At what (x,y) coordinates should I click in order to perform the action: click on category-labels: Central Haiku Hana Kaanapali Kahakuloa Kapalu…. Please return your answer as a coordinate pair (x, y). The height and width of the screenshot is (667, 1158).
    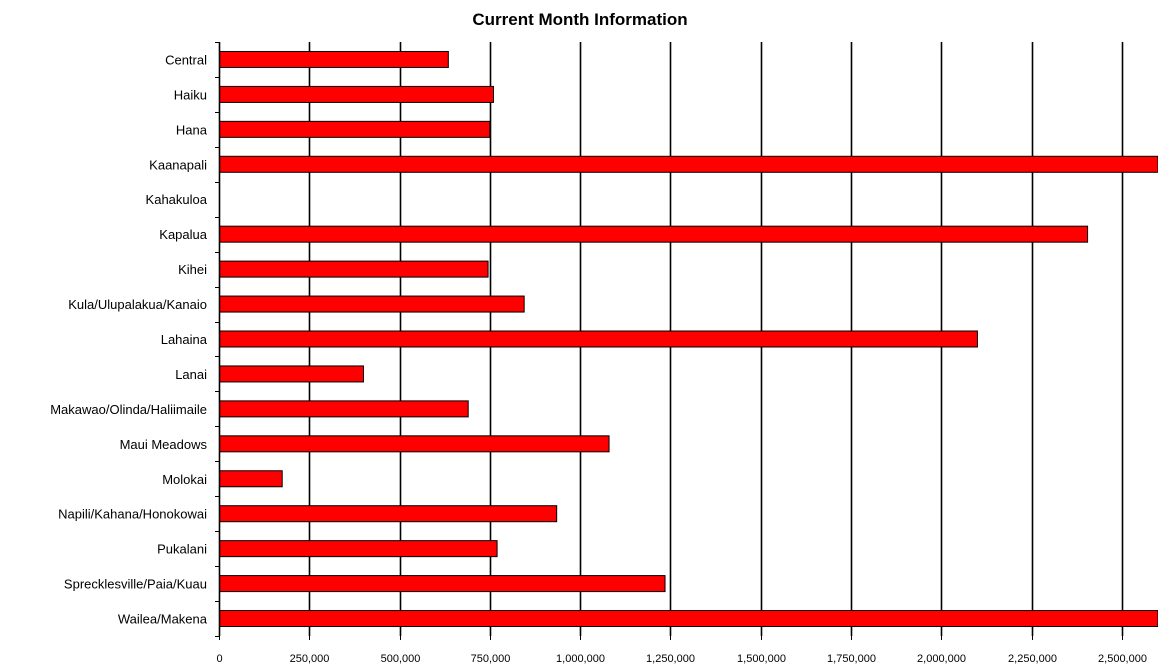
    Looking at the image, I should click on (129, 339).